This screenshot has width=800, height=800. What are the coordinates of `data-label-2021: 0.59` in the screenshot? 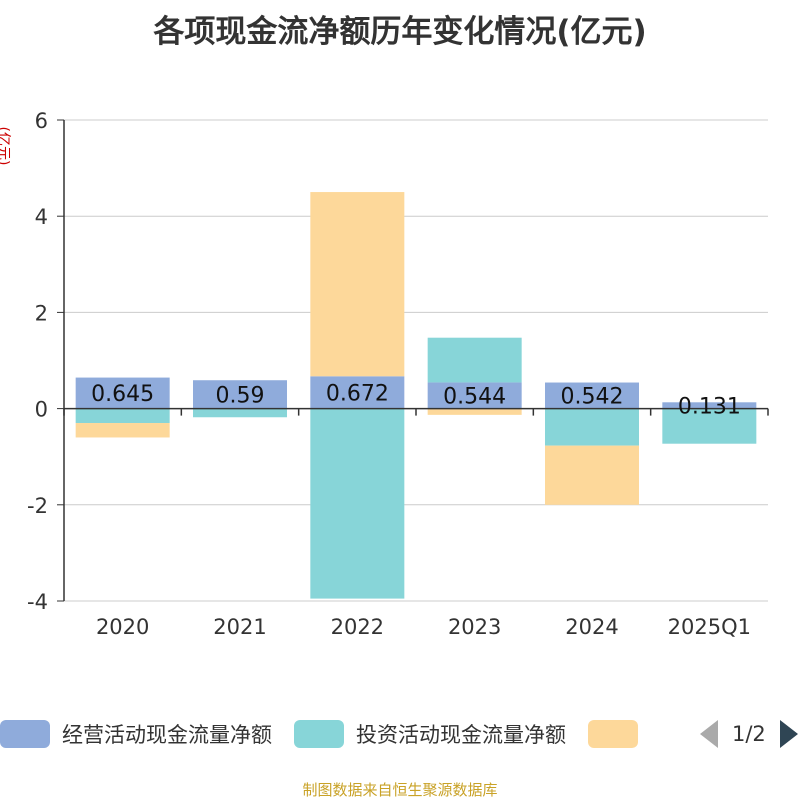 It's located at (240, 395).